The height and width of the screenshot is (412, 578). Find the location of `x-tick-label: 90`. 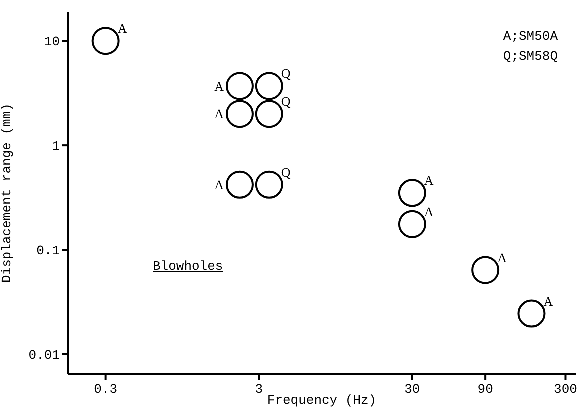

x-tick-label: 90 is located at coordinates (486, 390).